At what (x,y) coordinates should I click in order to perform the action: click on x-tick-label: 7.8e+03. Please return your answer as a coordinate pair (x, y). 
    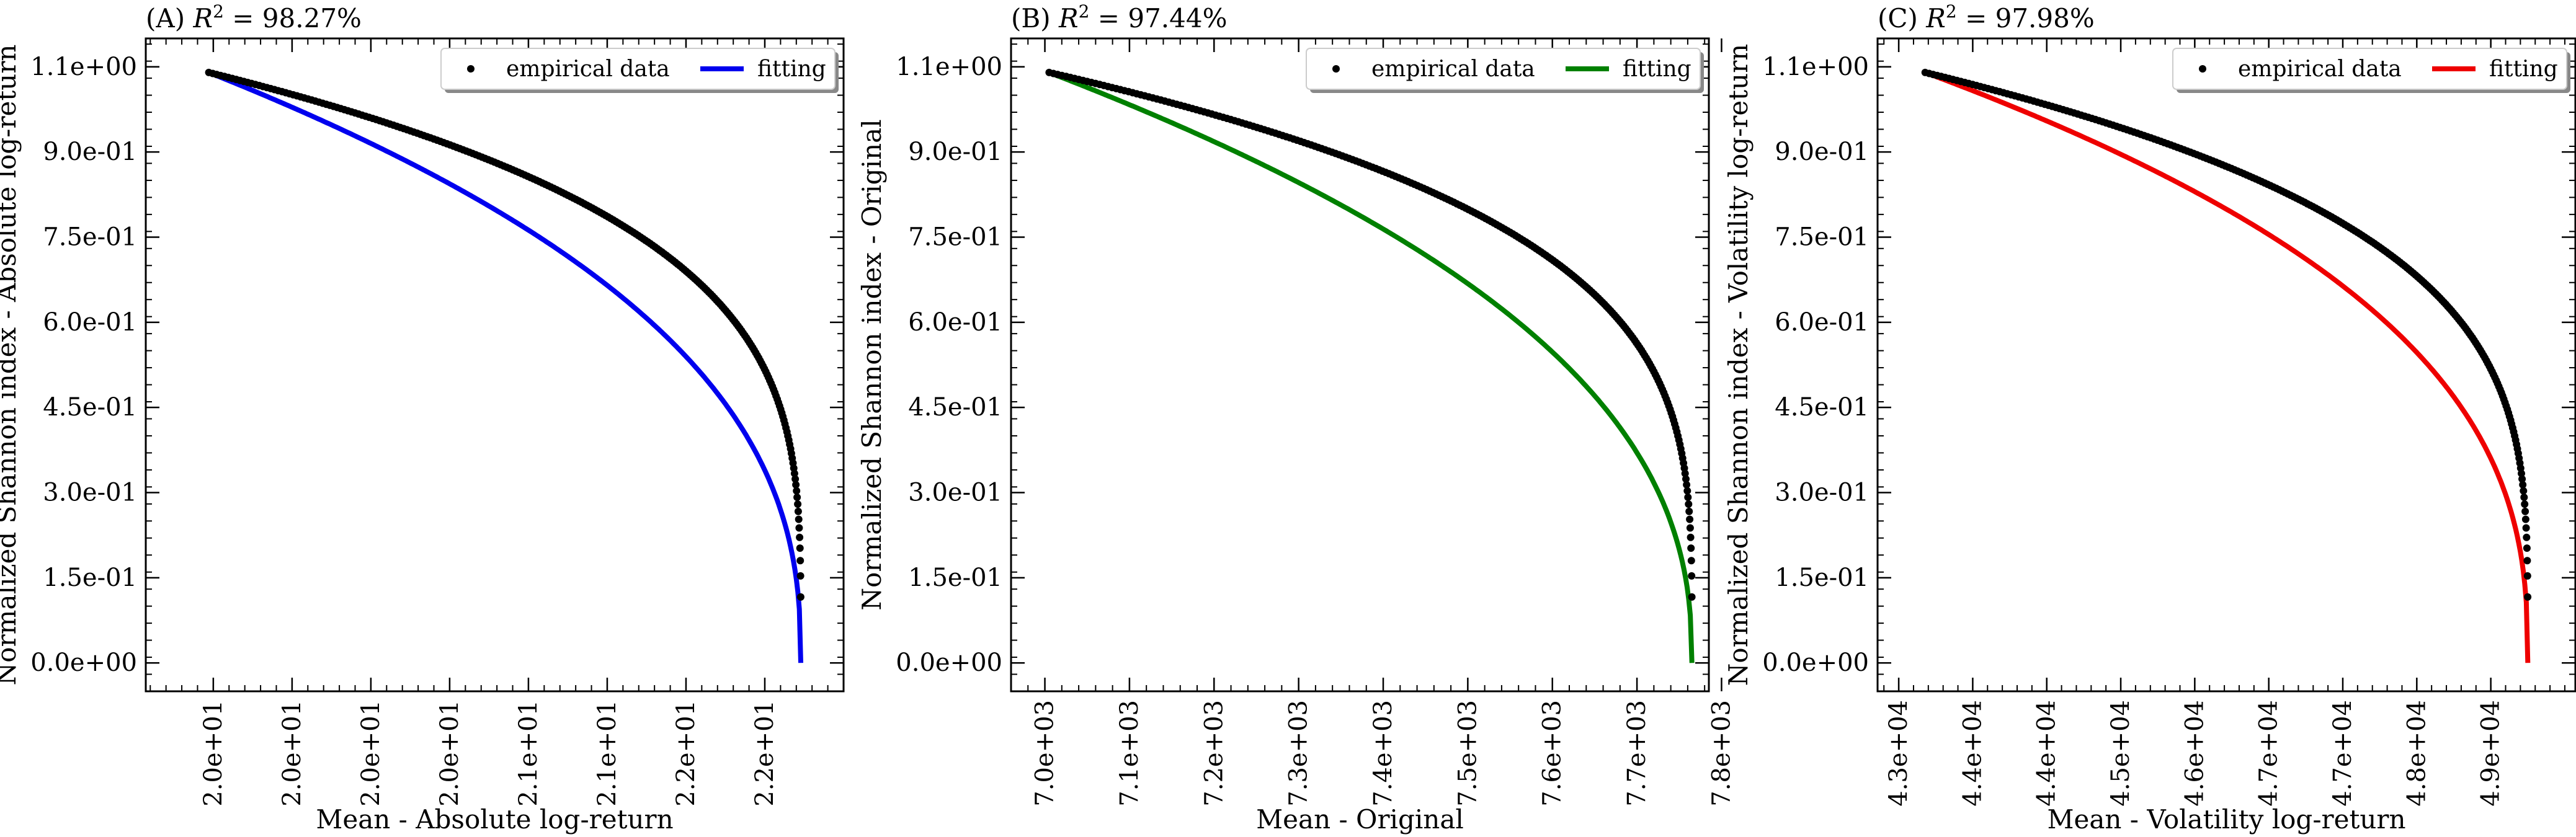
    Looking at the image, I should click on (1722, 753).